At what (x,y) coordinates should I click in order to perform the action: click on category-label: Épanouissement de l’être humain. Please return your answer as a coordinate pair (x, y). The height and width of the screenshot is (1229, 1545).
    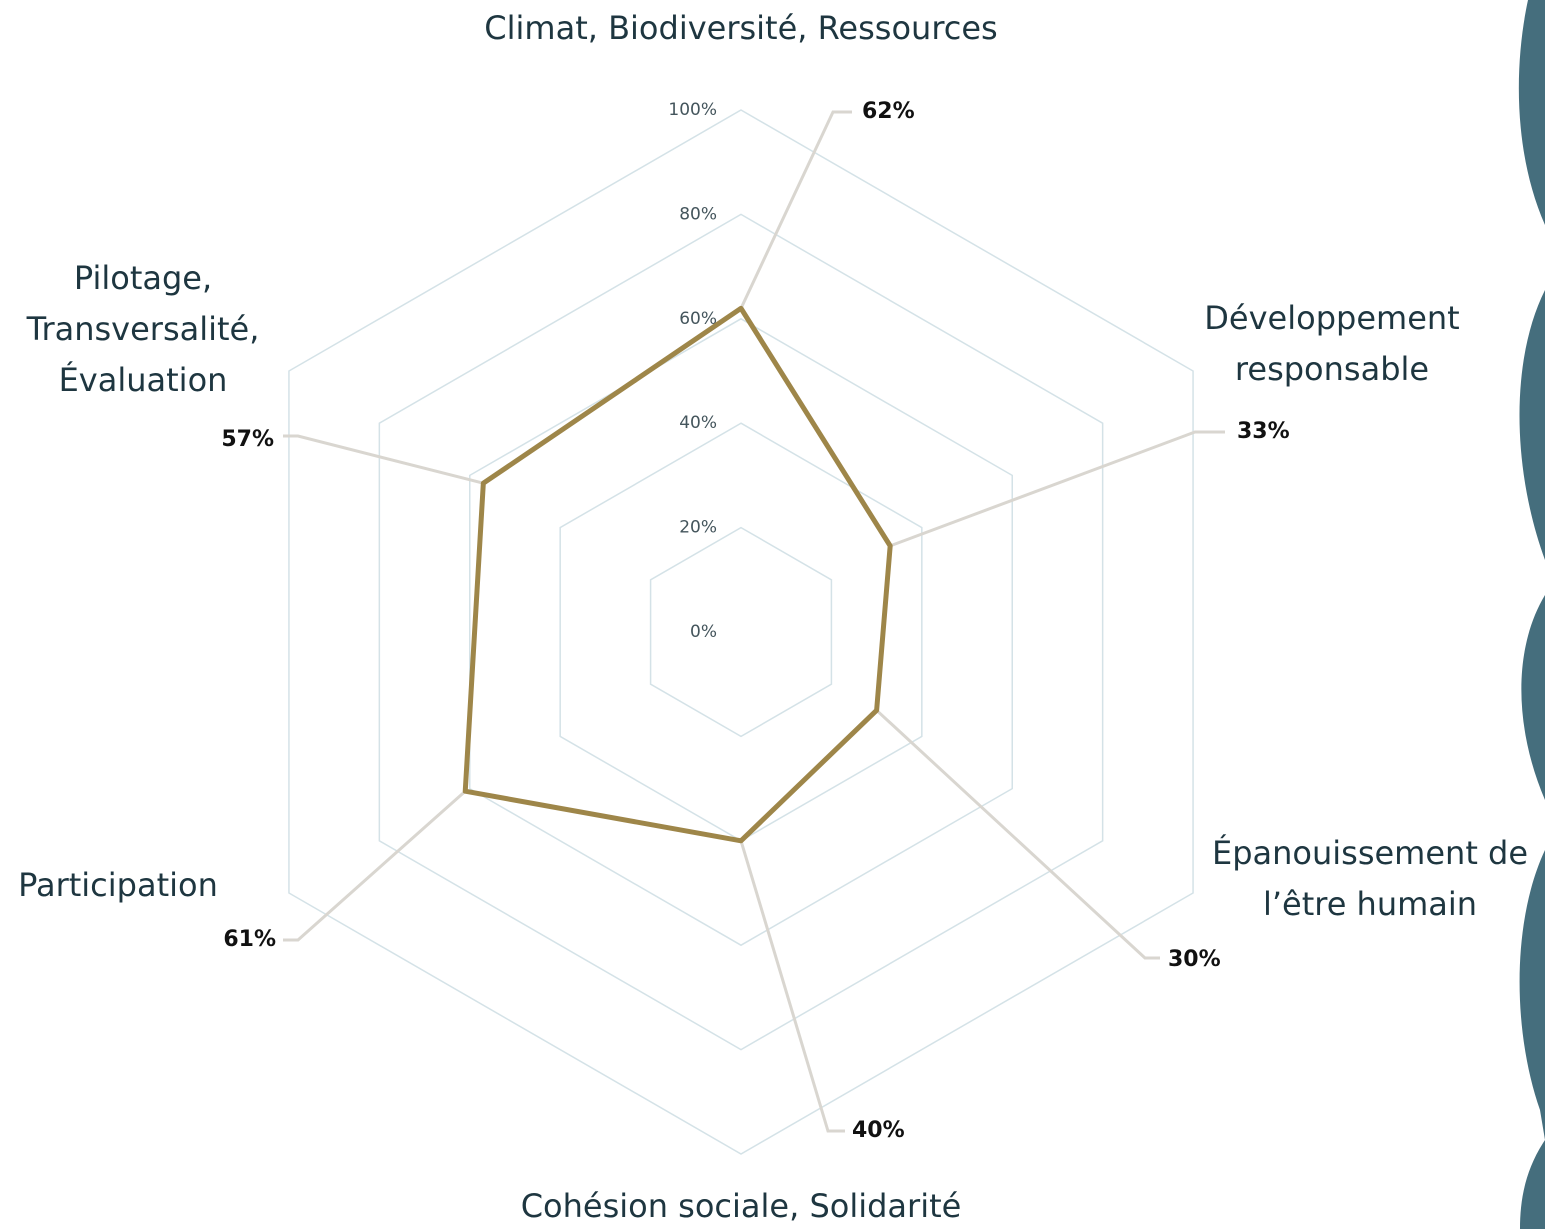
    Looking at the image, I should click on (1370, 878).